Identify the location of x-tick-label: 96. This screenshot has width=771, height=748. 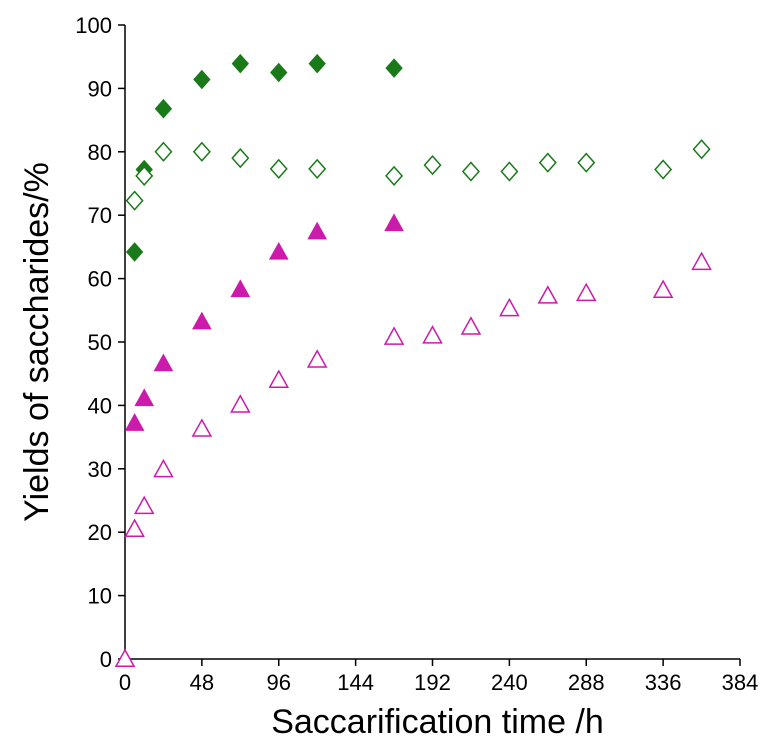
(279, 682).